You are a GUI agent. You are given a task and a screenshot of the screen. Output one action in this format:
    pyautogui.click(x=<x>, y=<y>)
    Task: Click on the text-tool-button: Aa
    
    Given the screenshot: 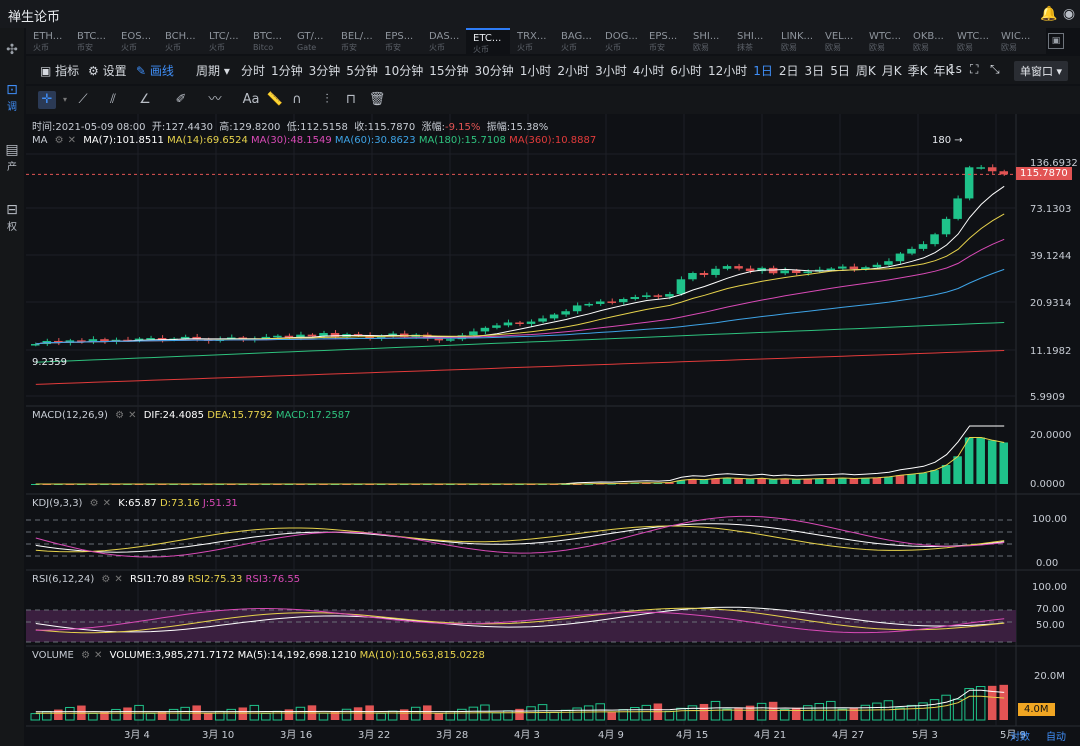 What is the action you would take?
    pyautogui.click(x=251, y=99)
    